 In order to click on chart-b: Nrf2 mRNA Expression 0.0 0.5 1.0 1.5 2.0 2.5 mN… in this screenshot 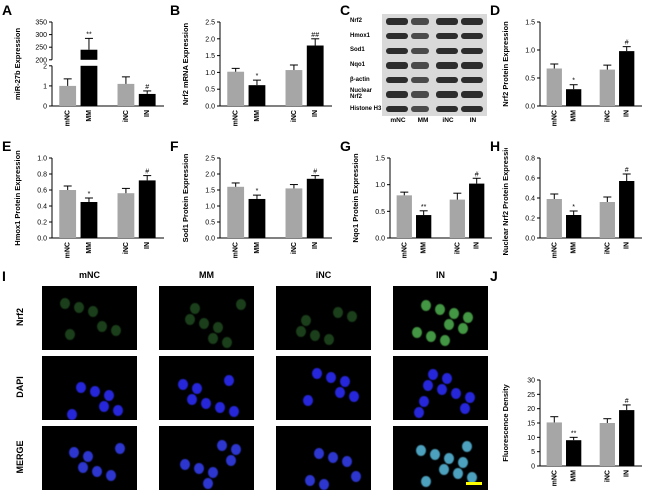, I will do `click(256, 73)`.